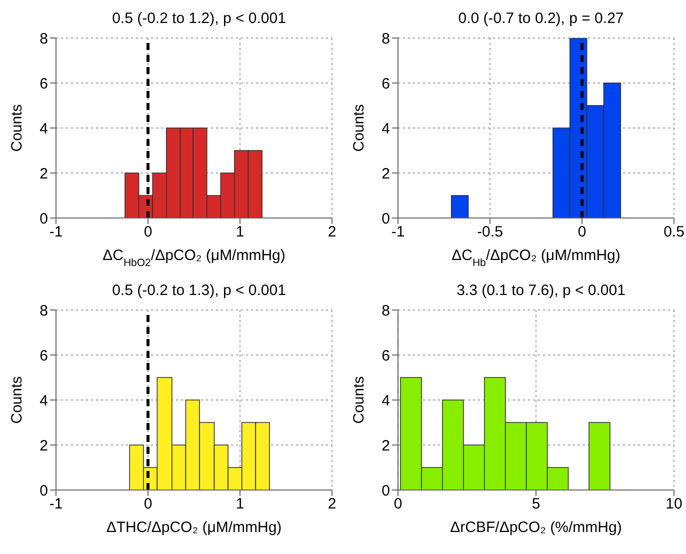  I want to click on x-axis-title: ΔC$_{Hb}$/ΔpCO₂ (μM/mmHg), so click(536, 258).